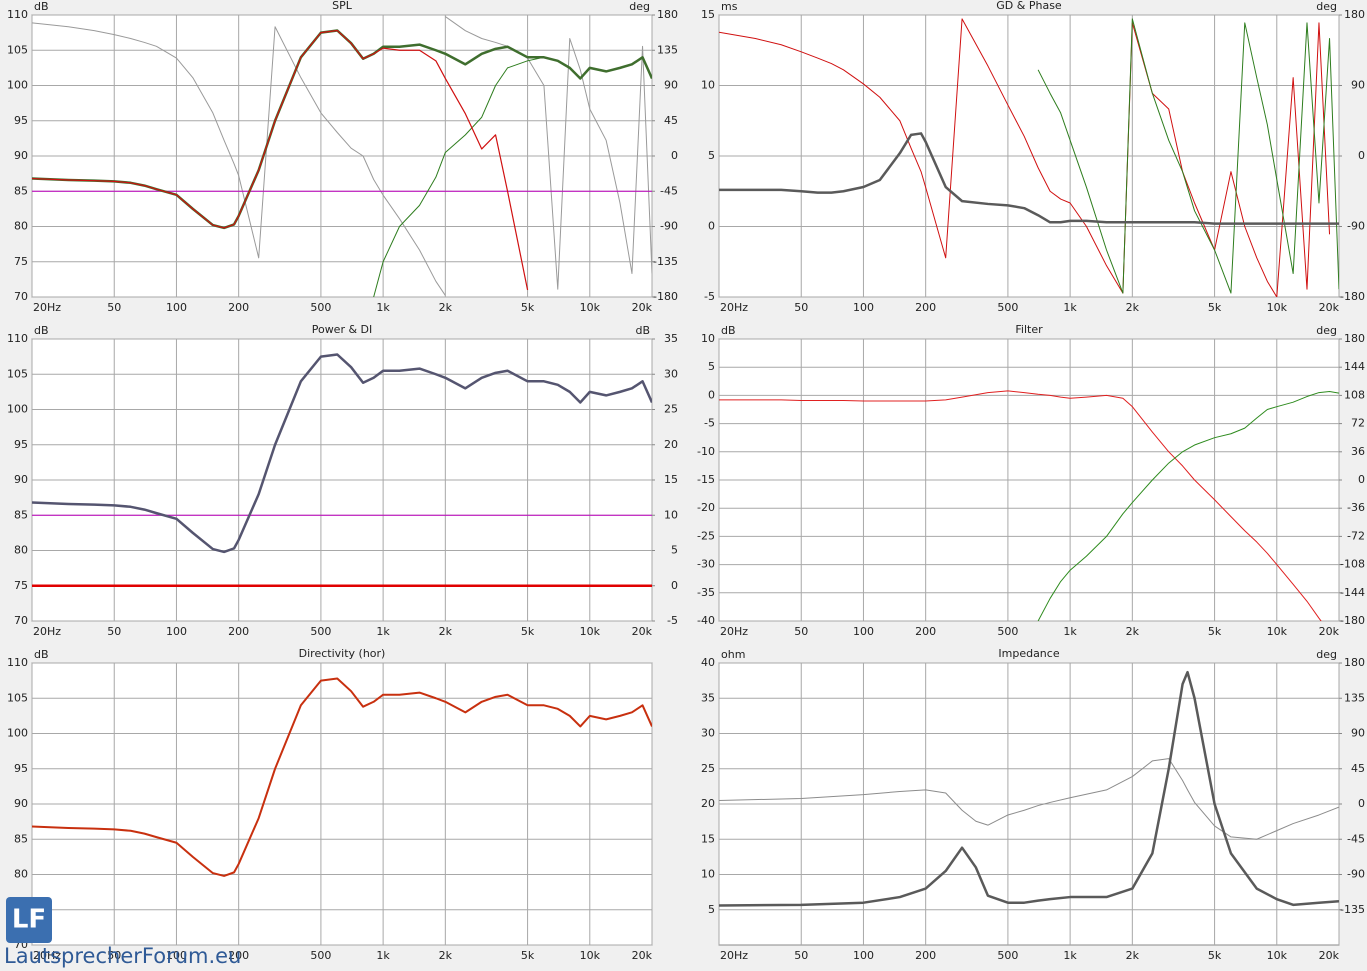  Describe the element at coordinates (708, 14) in the screenshot. I see `y-tick-label: 15` at that location.